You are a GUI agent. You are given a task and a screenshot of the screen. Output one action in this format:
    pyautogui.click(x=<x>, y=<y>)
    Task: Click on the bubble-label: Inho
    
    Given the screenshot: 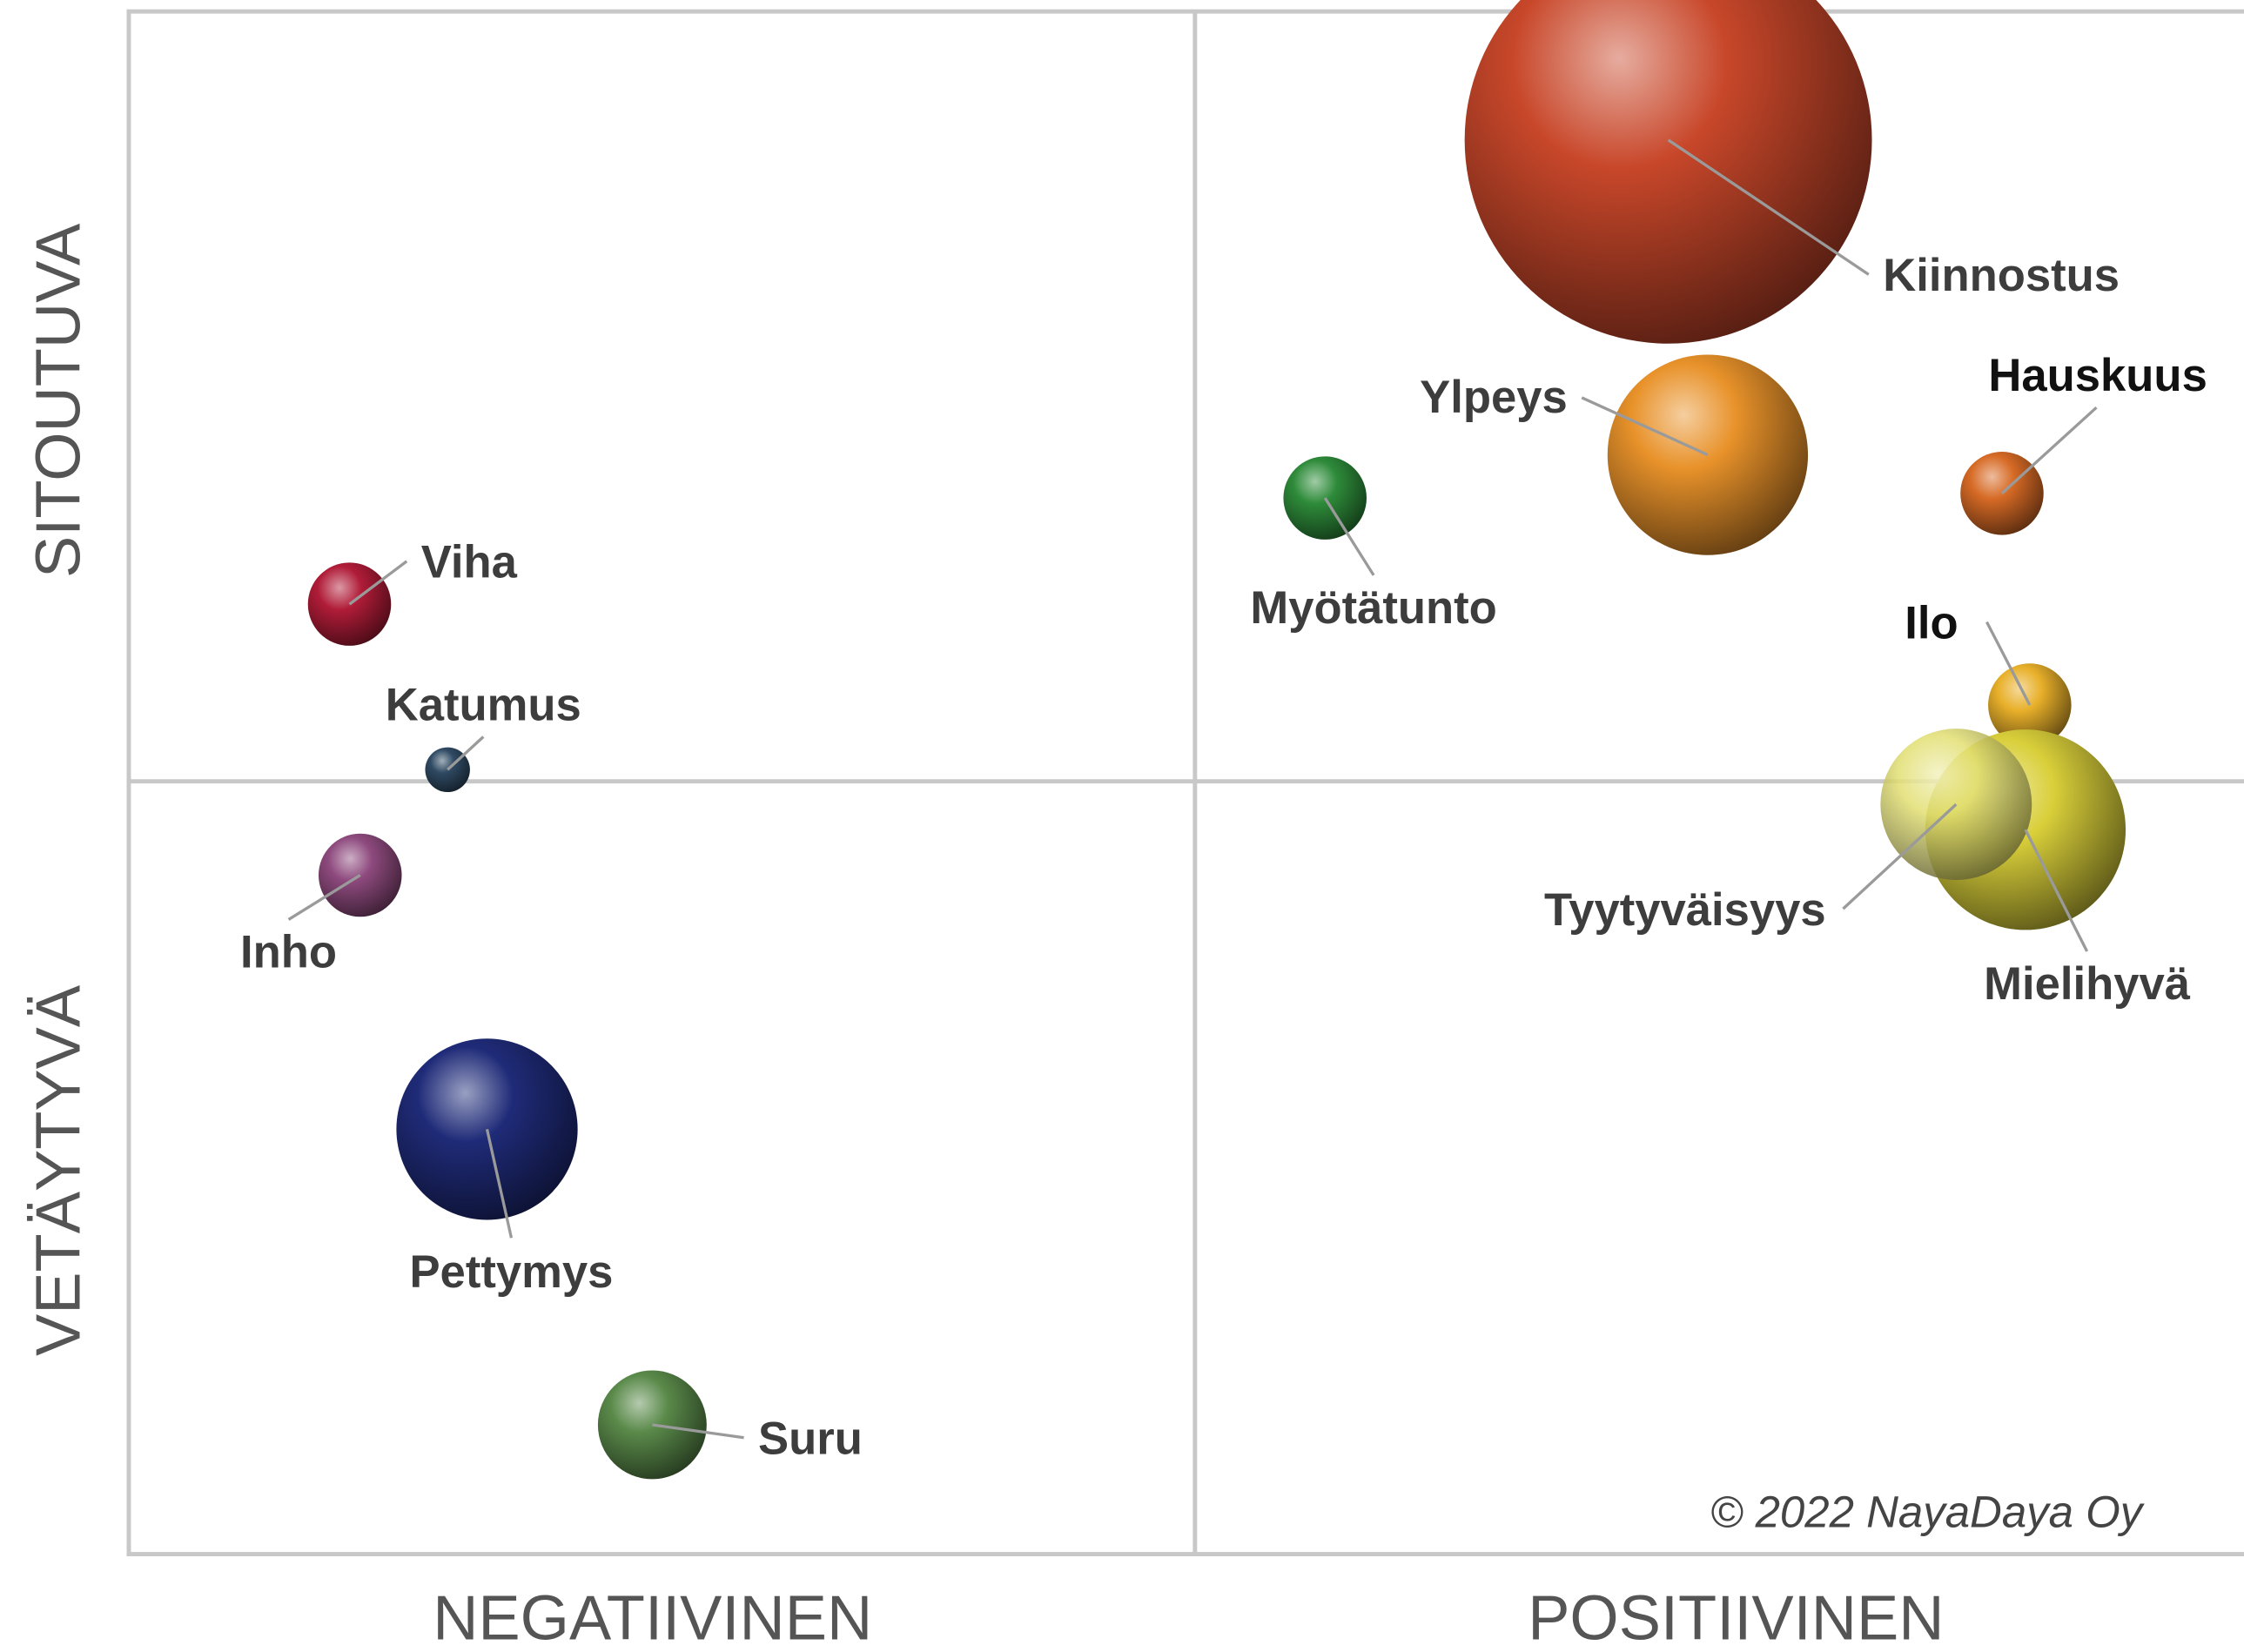 What is the action you would take?
    pyautogui.click(x=288, y=952)
    